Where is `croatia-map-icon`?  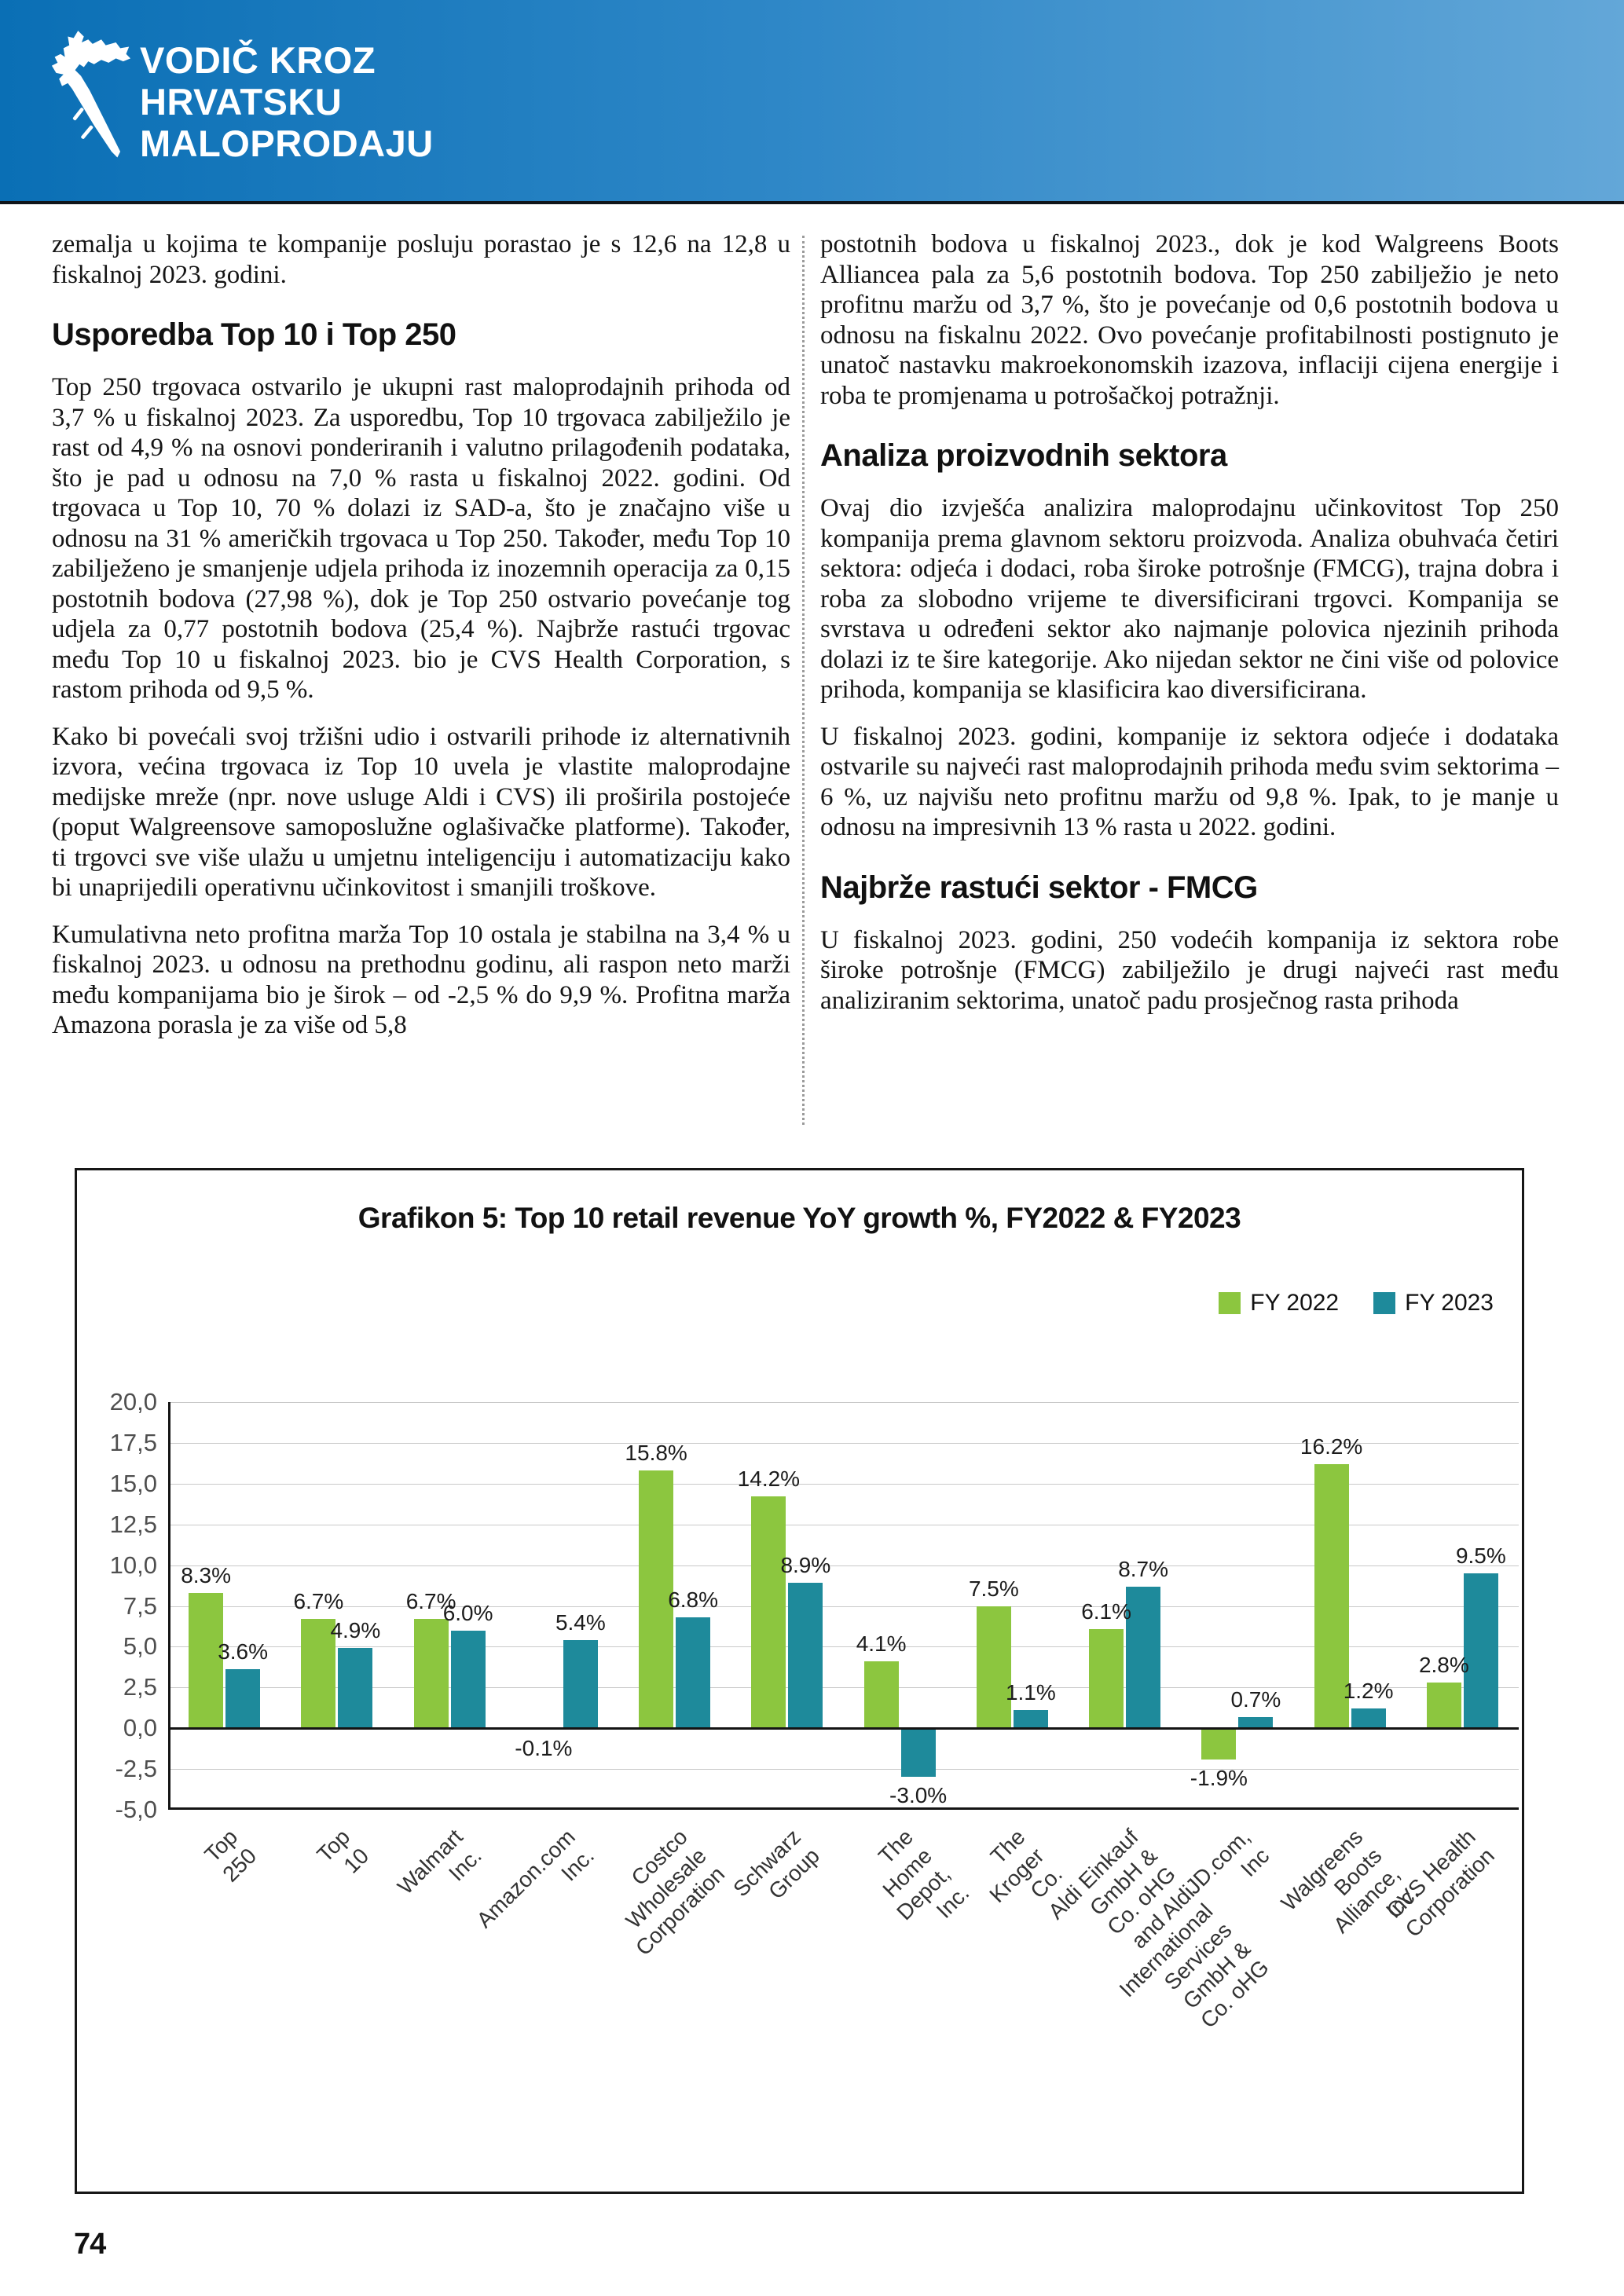
croatia-map-icon is located at coordinates (91, 94).